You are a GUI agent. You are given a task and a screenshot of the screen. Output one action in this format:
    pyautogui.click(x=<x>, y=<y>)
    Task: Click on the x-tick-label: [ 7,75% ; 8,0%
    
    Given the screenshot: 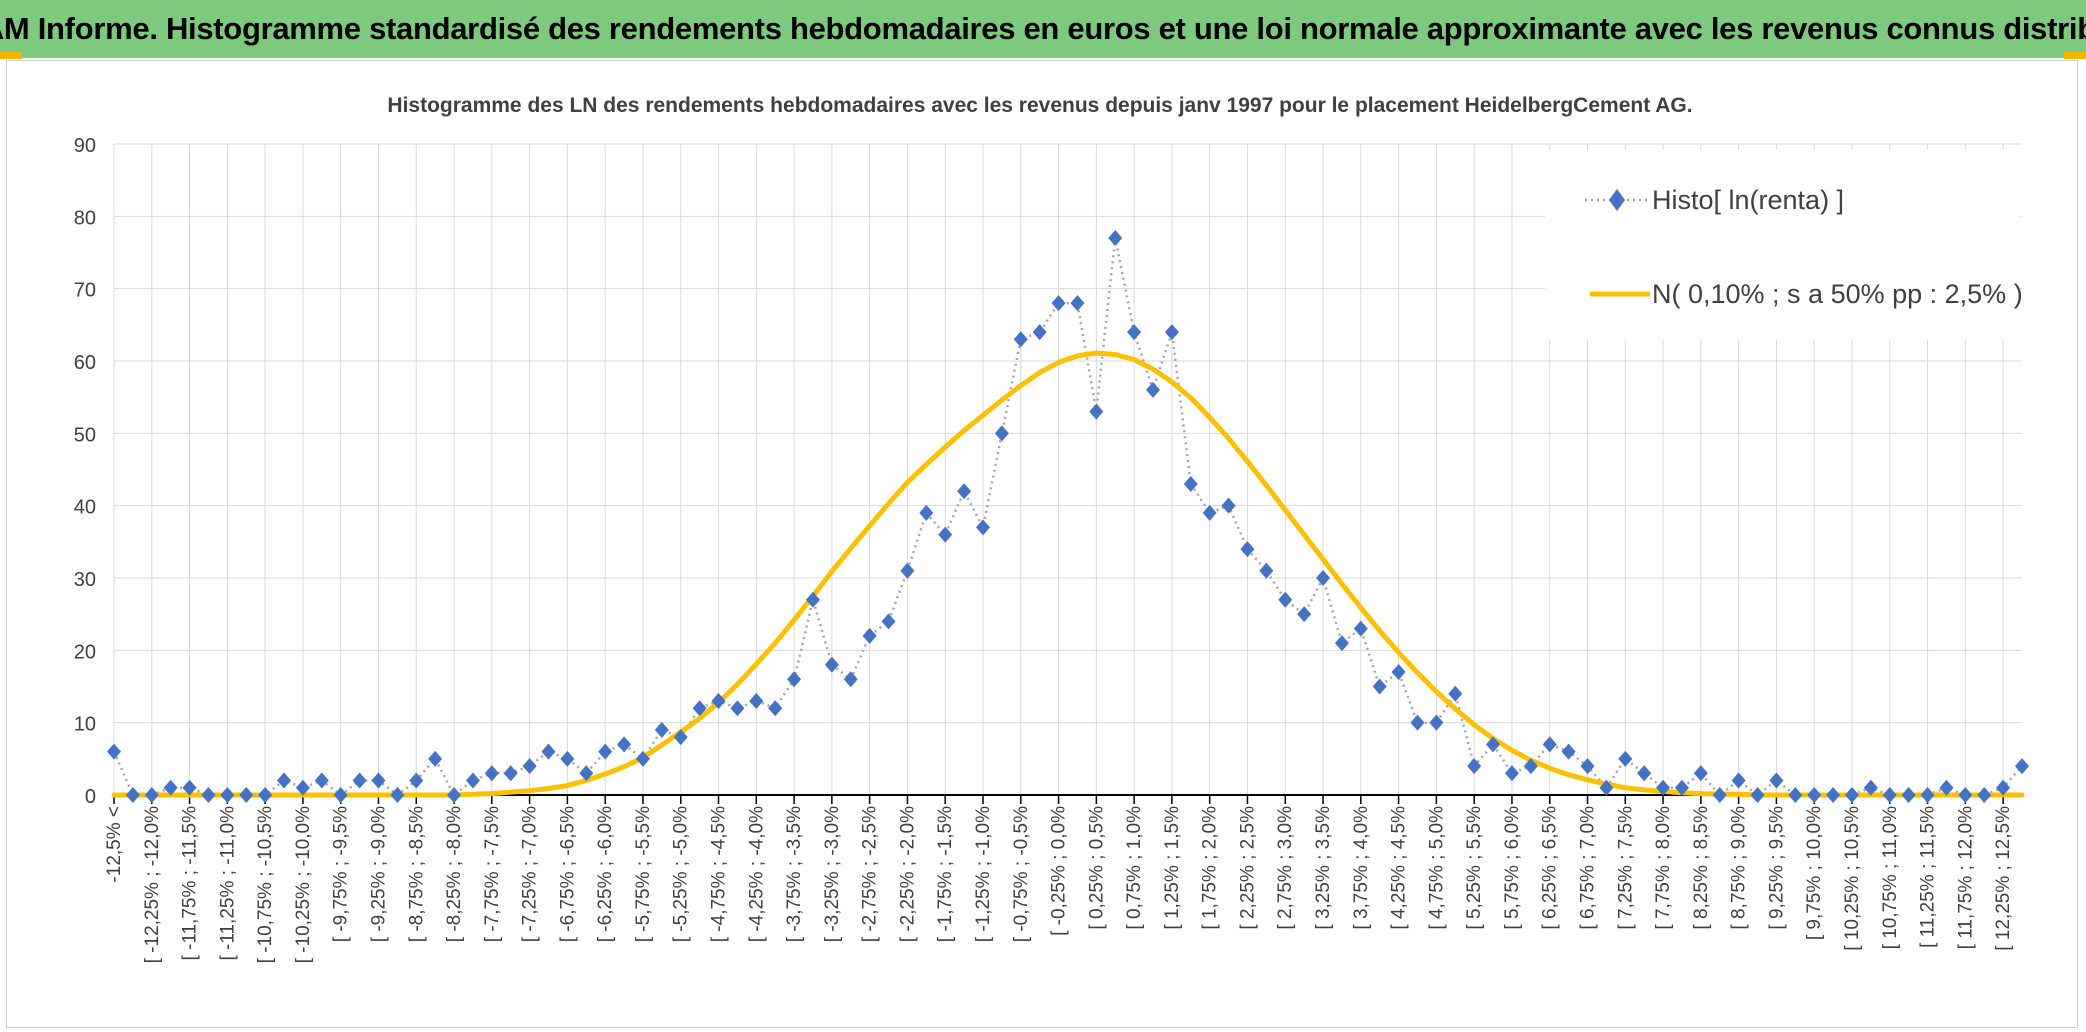 What is the action you would take?
    pyautogui.click(x=1663, y=868)
    